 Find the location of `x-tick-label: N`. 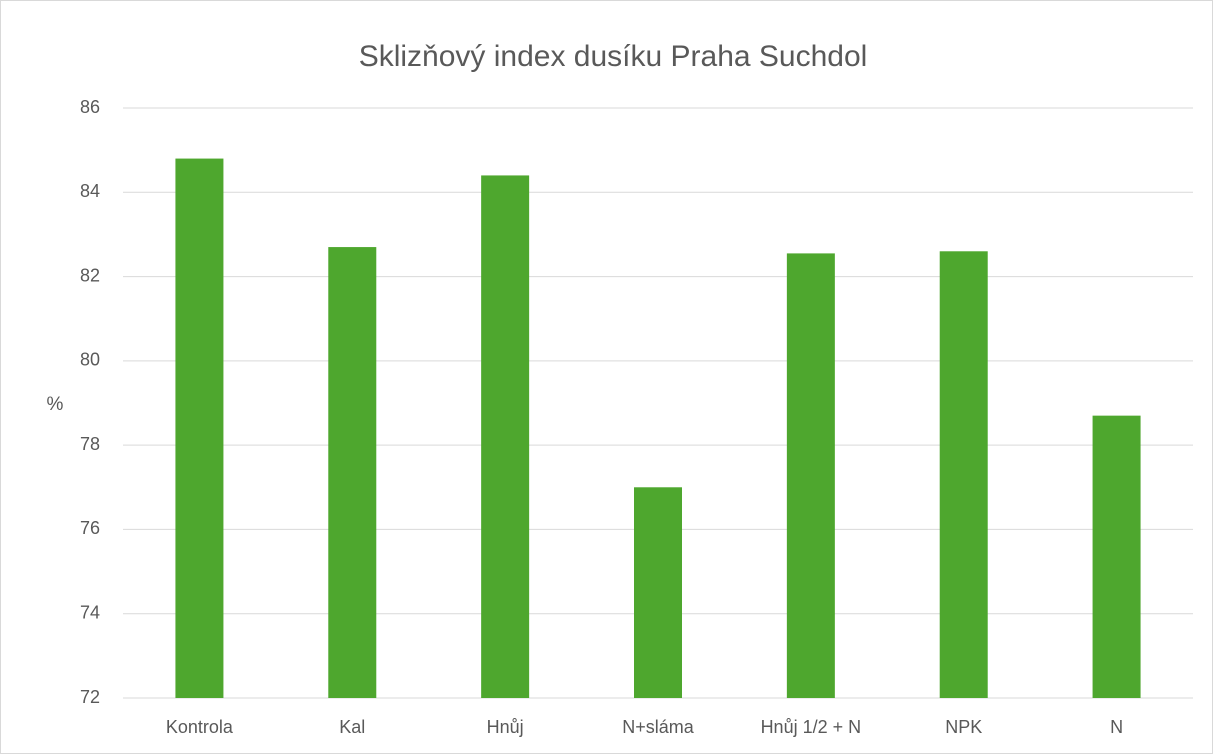

x-tick-label: N is located at coordinates (1116, 727).